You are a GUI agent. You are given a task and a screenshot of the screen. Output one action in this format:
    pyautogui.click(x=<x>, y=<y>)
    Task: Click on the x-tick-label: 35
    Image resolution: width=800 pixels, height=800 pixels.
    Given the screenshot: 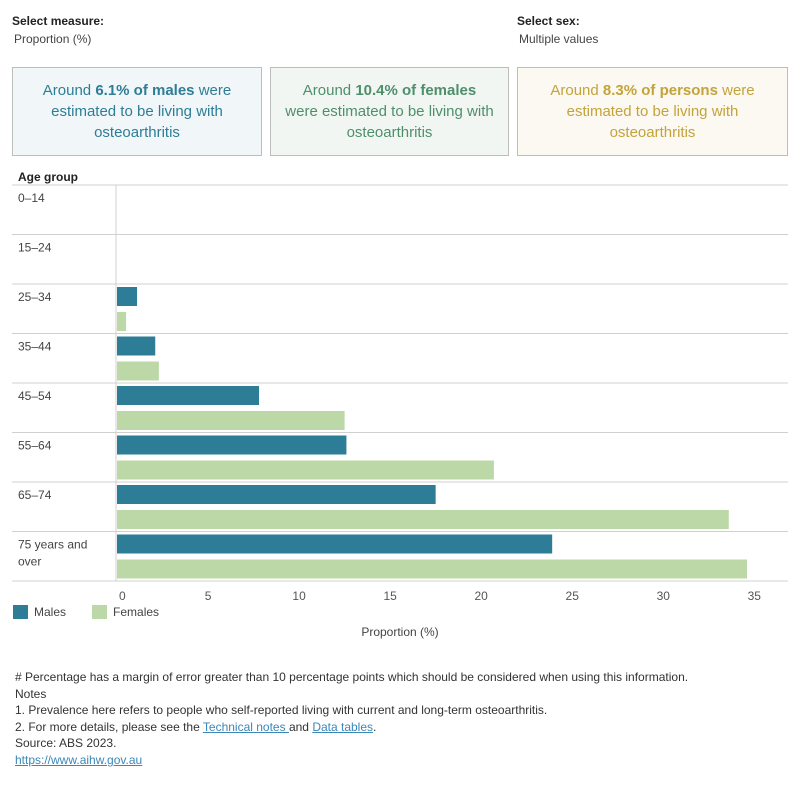 What is the action you would take?
    pyautogui.click(x=755, y=596)
    